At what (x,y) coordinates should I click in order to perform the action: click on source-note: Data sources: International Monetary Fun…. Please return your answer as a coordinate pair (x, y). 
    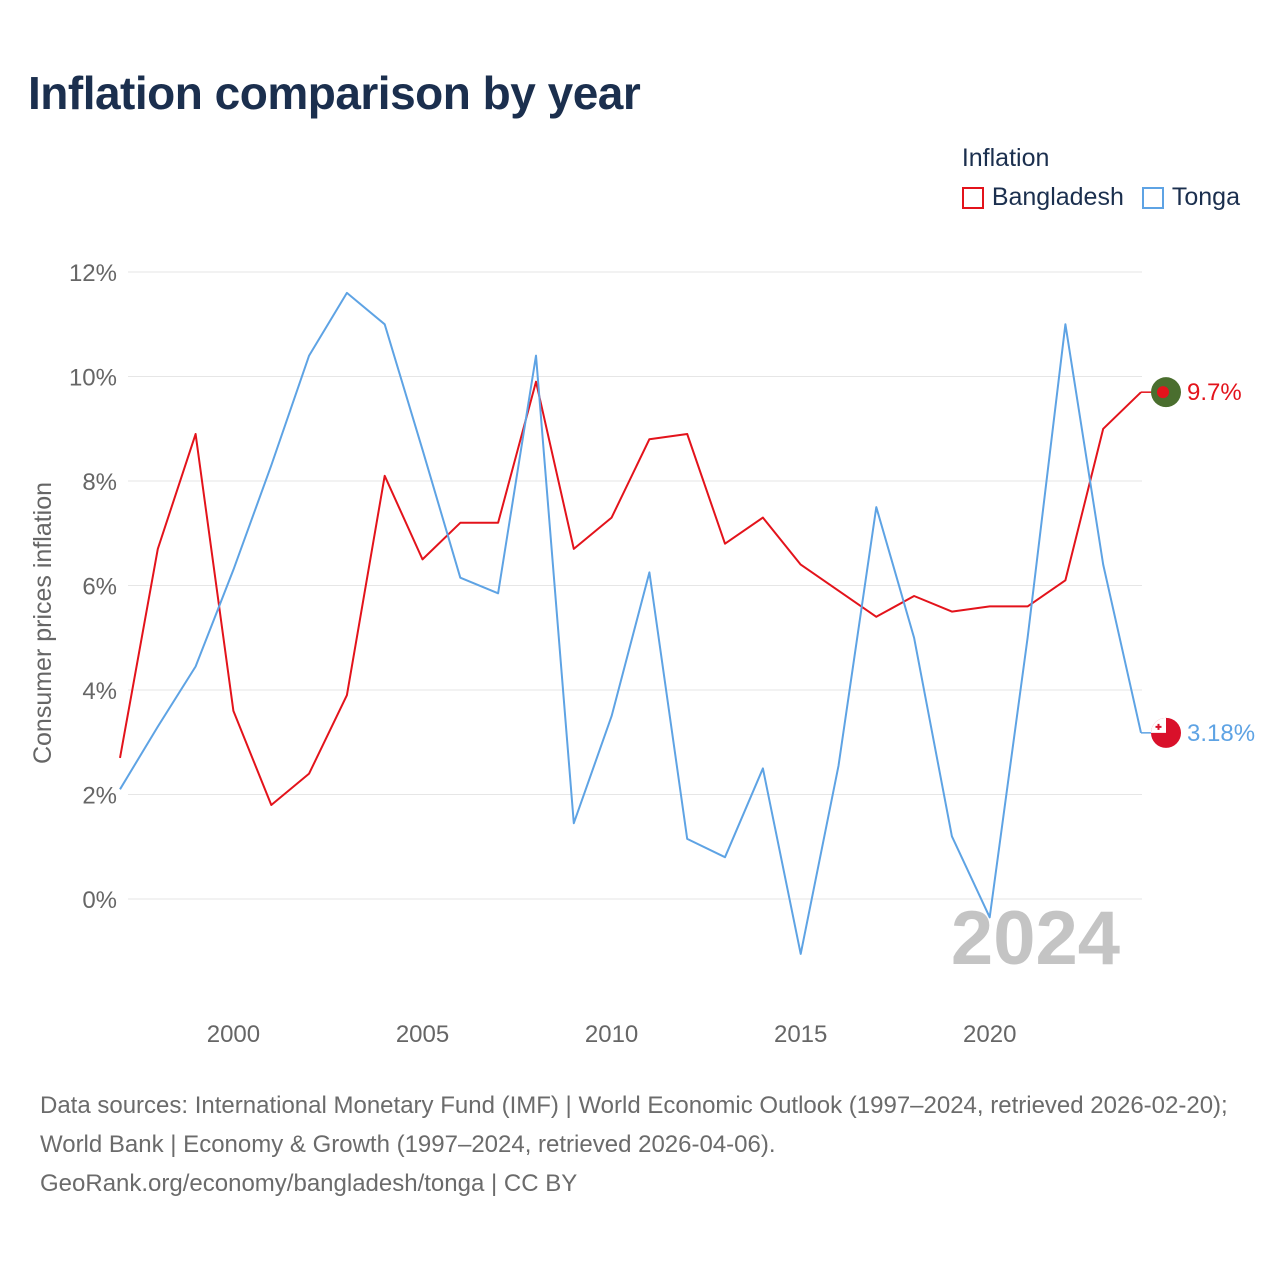
    Looking at the image, I should click on (645, 1144).